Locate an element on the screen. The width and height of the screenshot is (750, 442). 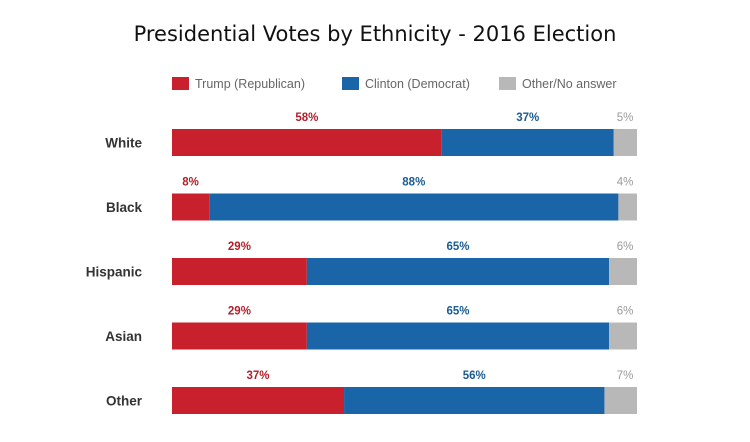
bar-segment-asian-trump is located at coordinates (239, 336).